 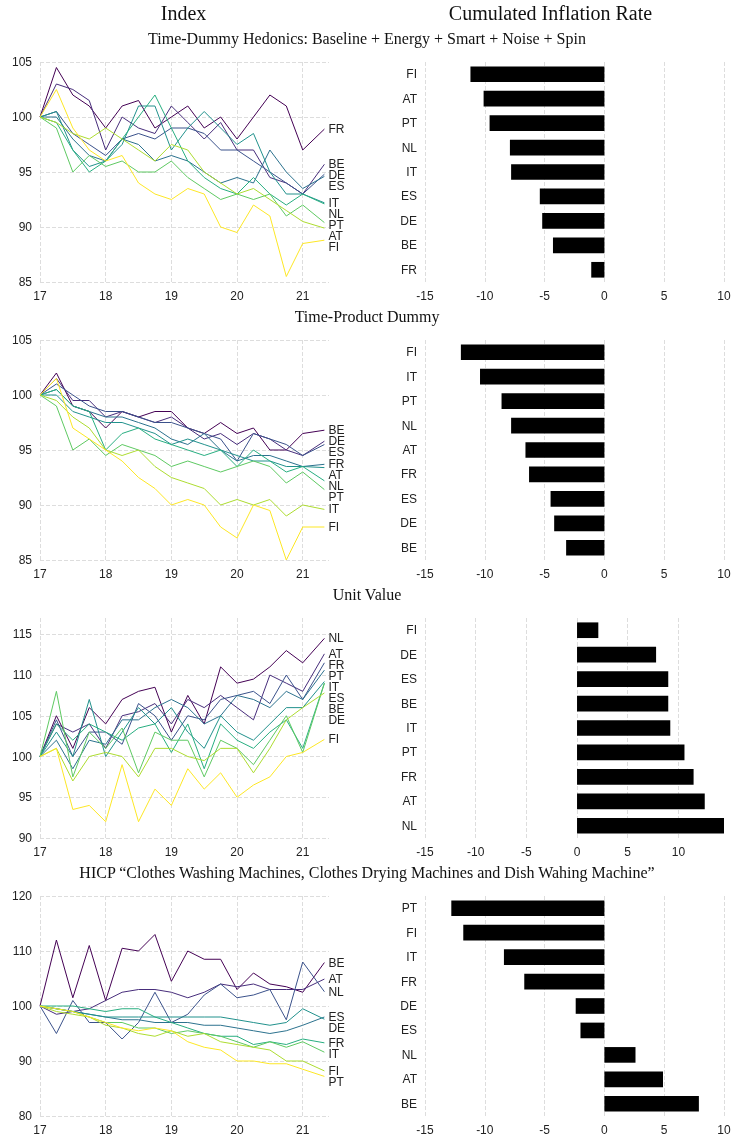 I want to click on text: Unit Value, so click(x=367, y=595).